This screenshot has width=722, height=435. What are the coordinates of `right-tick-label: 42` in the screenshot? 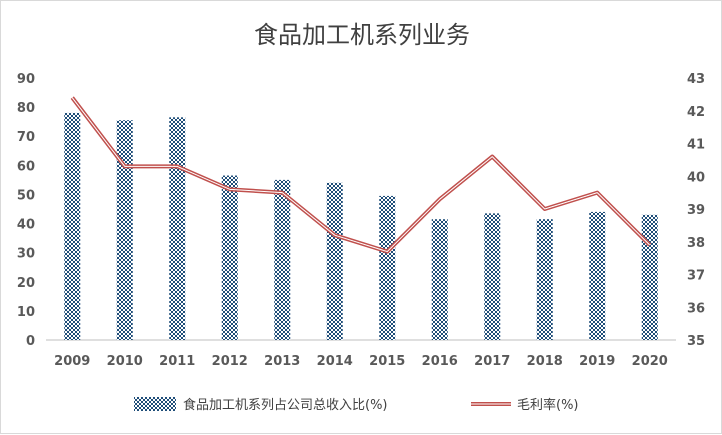 It's located at (696, 112).